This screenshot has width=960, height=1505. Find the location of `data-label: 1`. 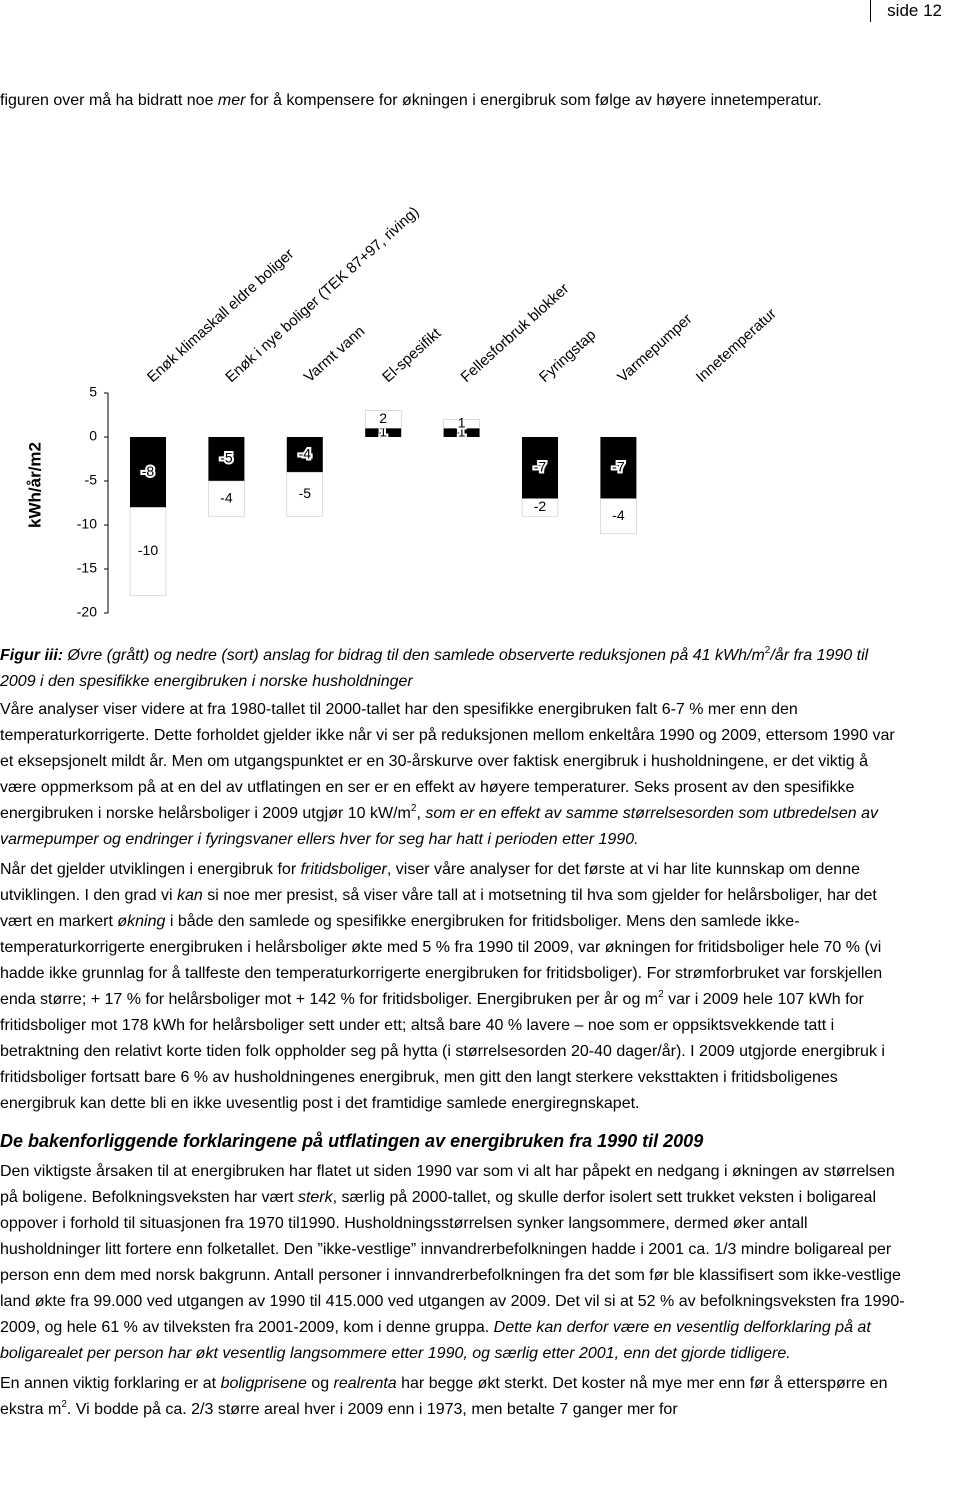

data-label: 1 is located at coordinates (462, 423).